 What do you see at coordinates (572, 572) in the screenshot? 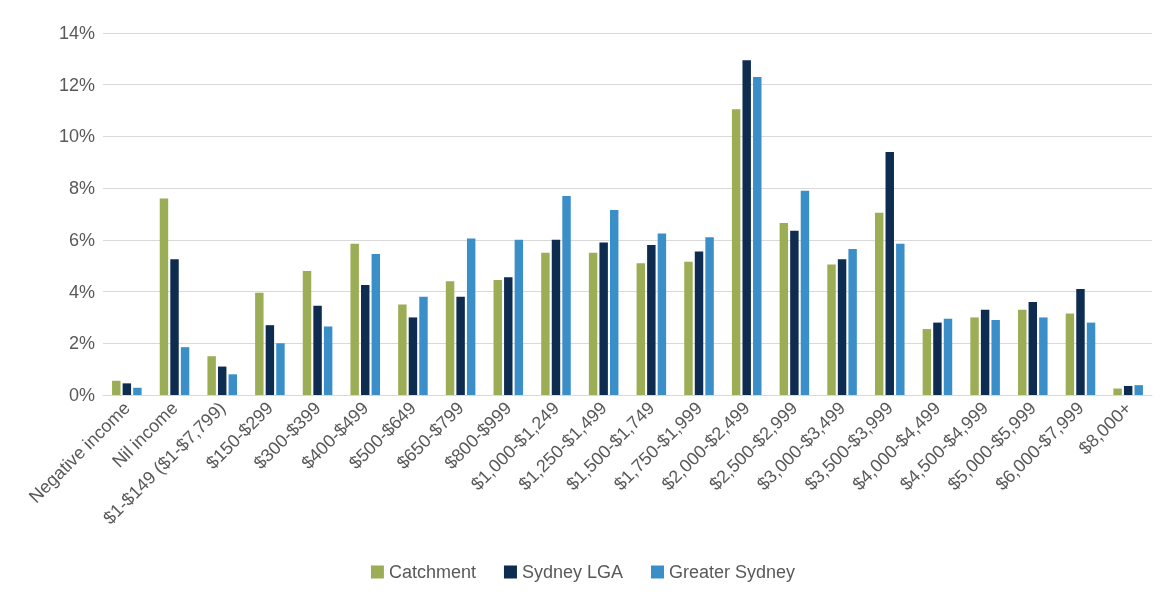
I see `legend-label: Sydney LGA` at bounding box center [572, 572].